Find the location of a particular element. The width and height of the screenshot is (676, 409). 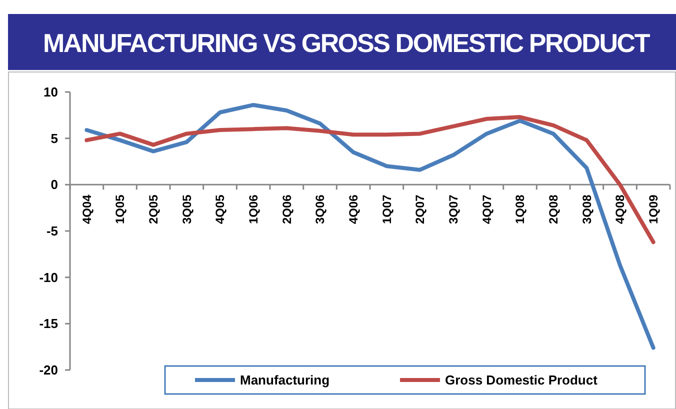

x-tick-label: 3Q08 is located at coordinates (587, 209).